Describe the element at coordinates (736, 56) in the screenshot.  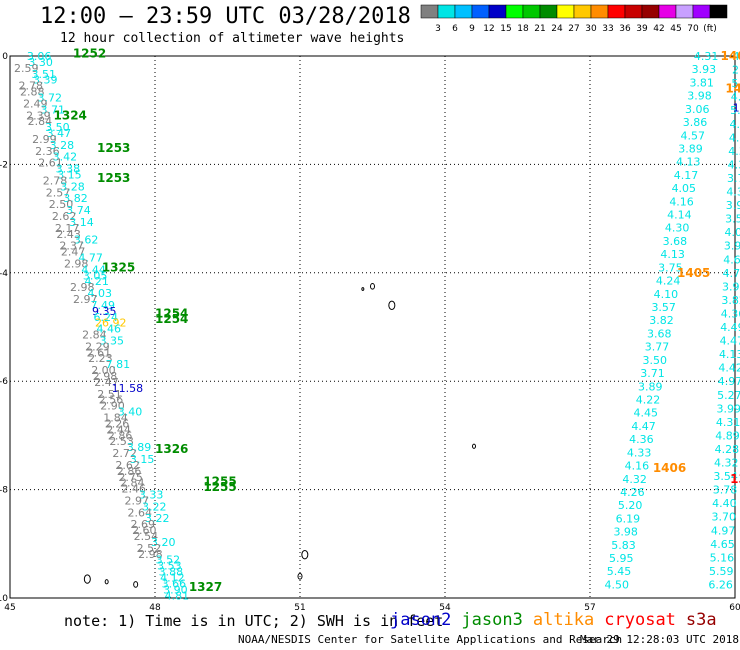
I see `swh-value: 4.31` at that location.